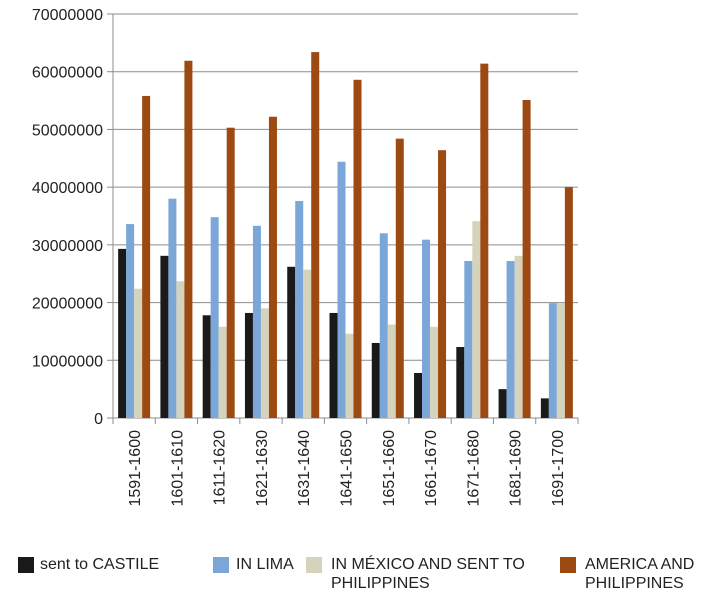 The width and height of the screenshot is (719, 600). Describe the element at coordinates (516, 468) in the screenshot. I see `x-tick-label: 1681-1690` at that location.